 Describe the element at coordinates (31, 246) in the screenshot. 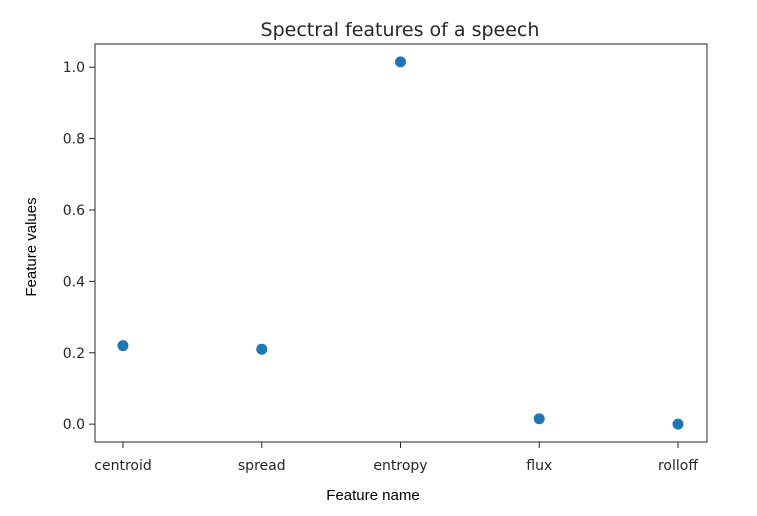

I see `y-axis-label: Feature values` at that location.